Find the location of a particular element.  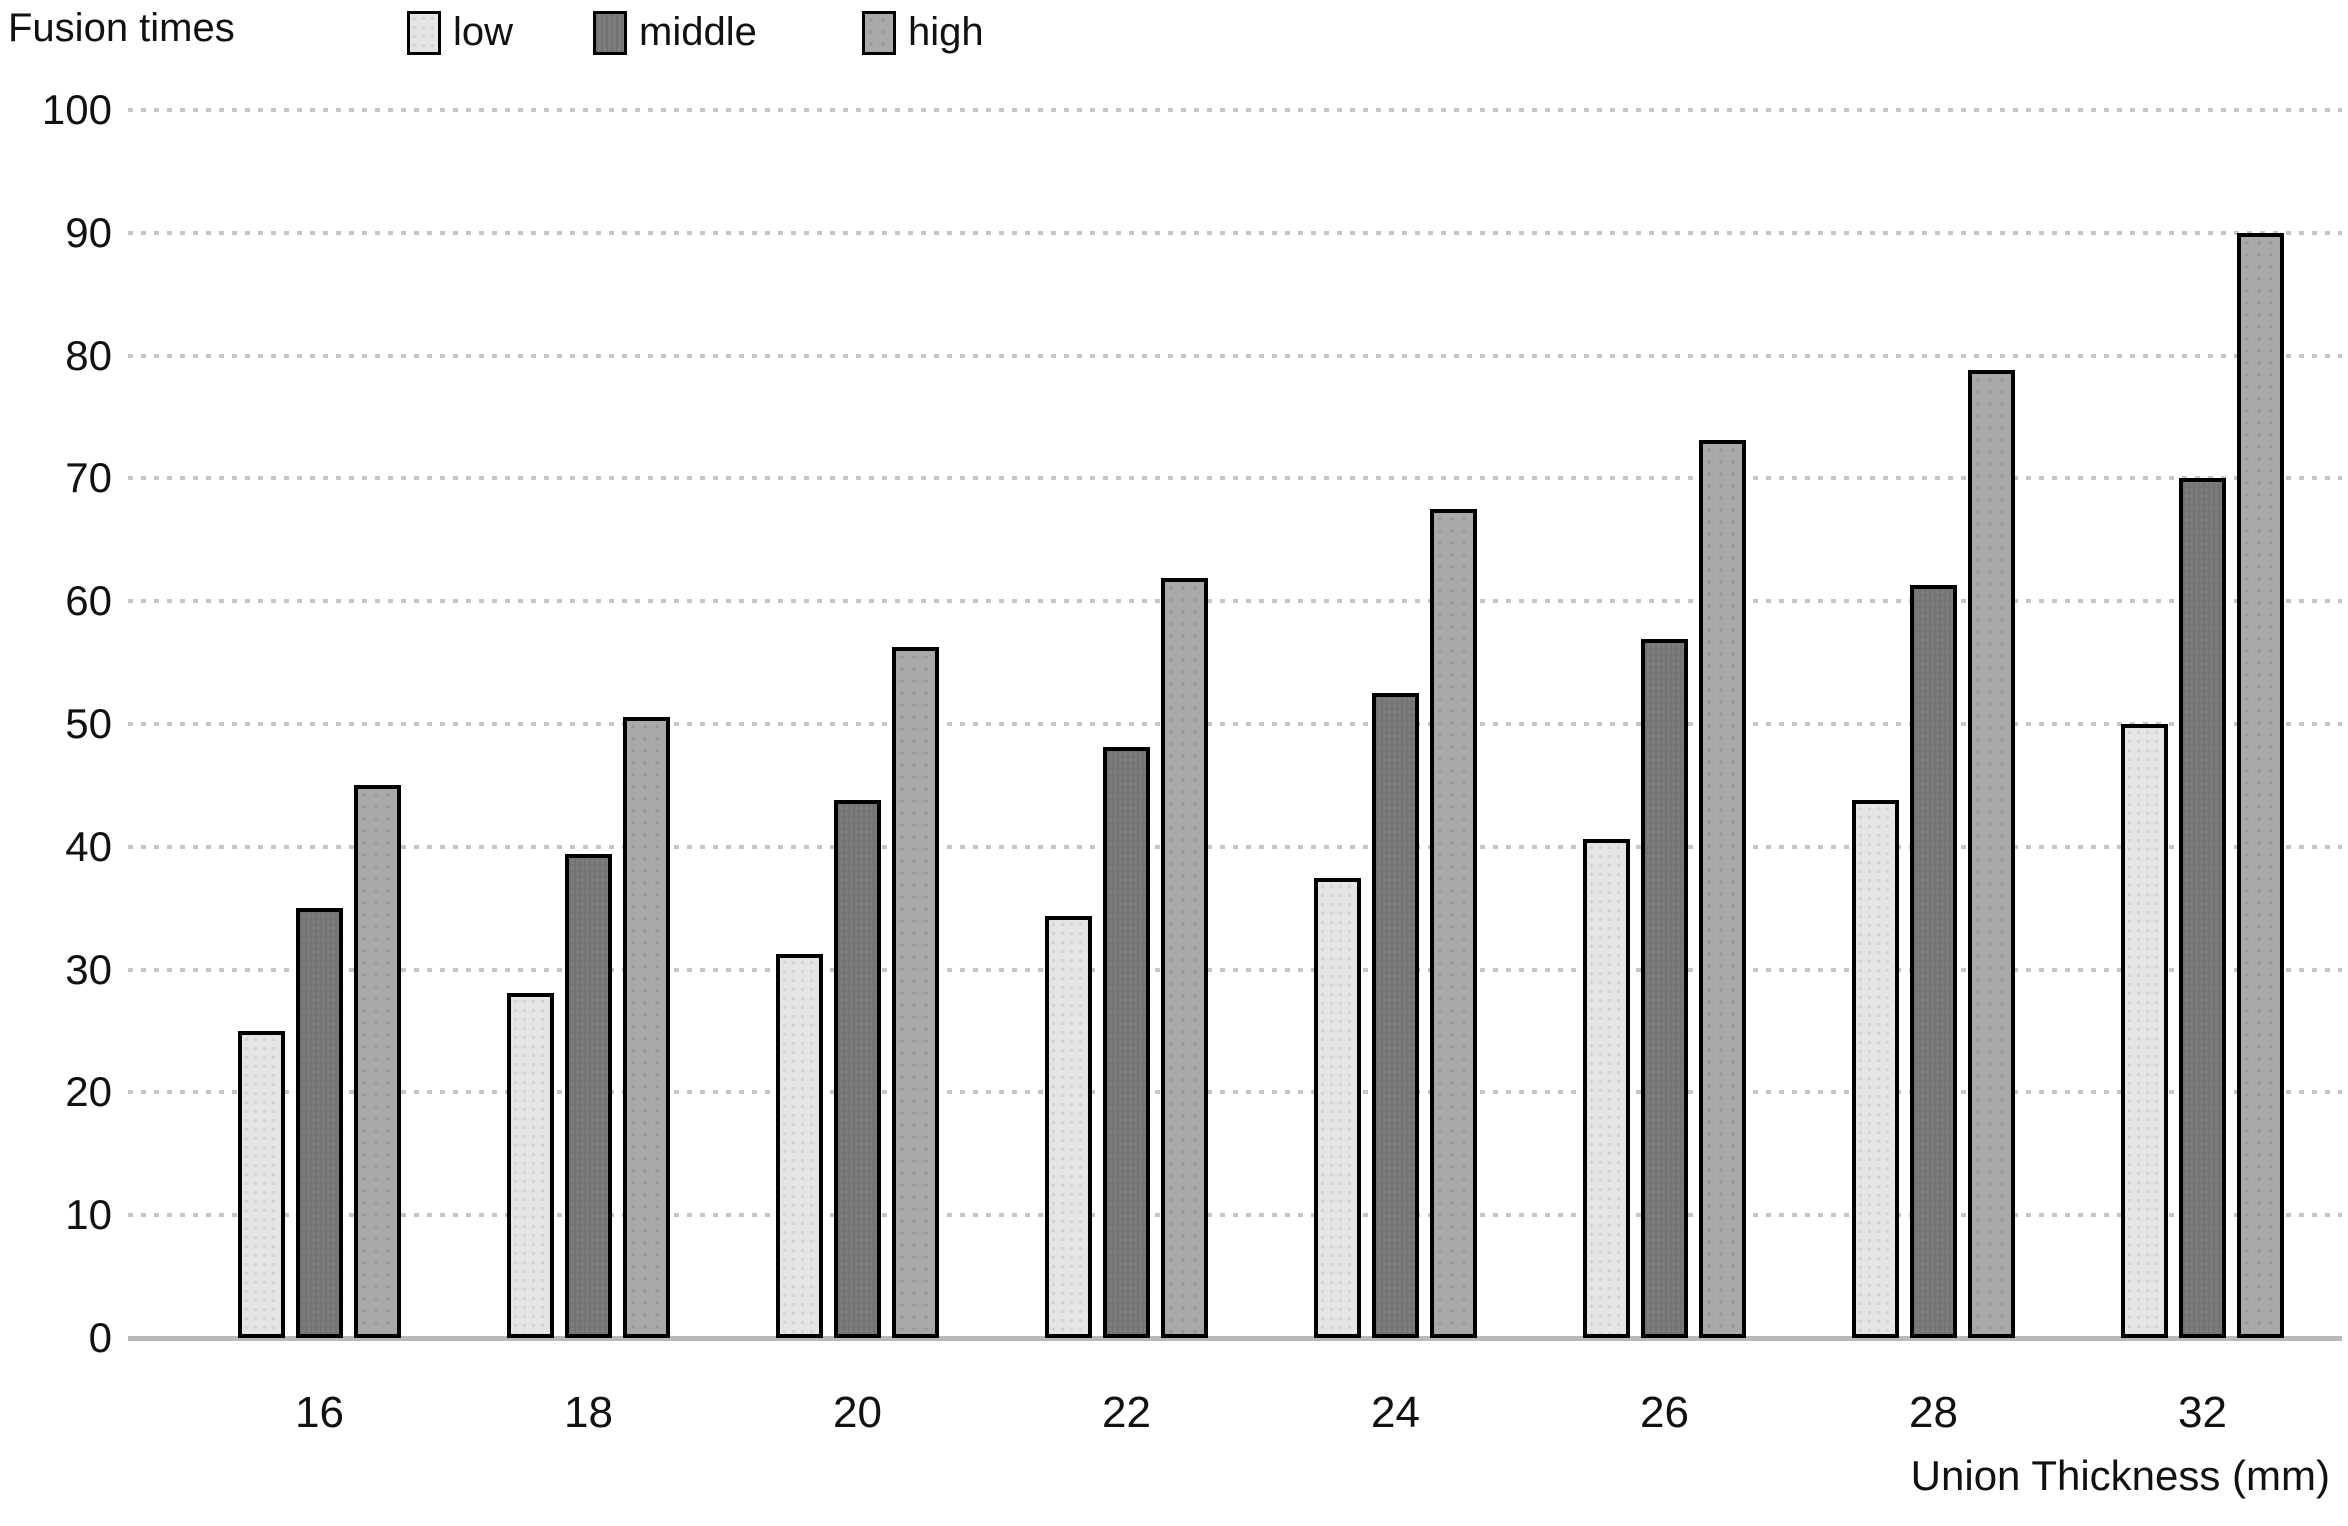

y-tick-label: 0 is located at coordinates (100, 1337).